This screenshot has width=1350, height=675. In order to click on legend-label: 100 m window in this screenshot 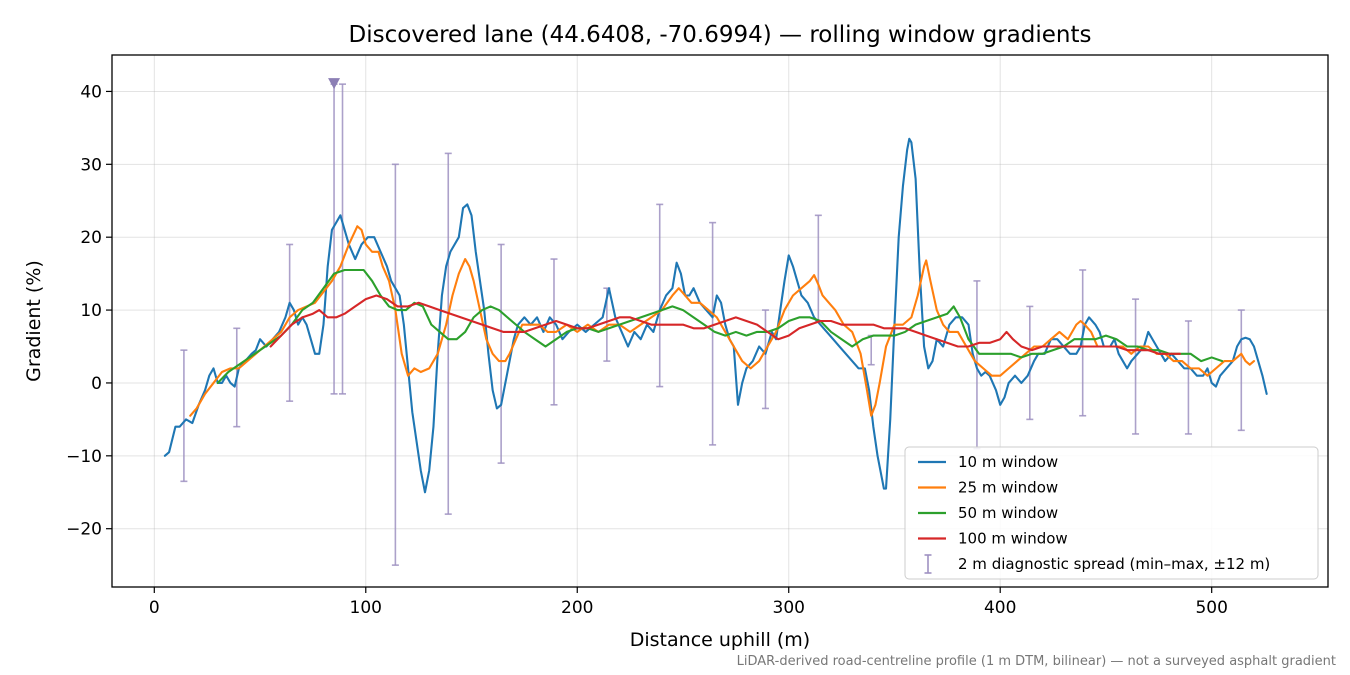, I will do `click(1013, 539)`.